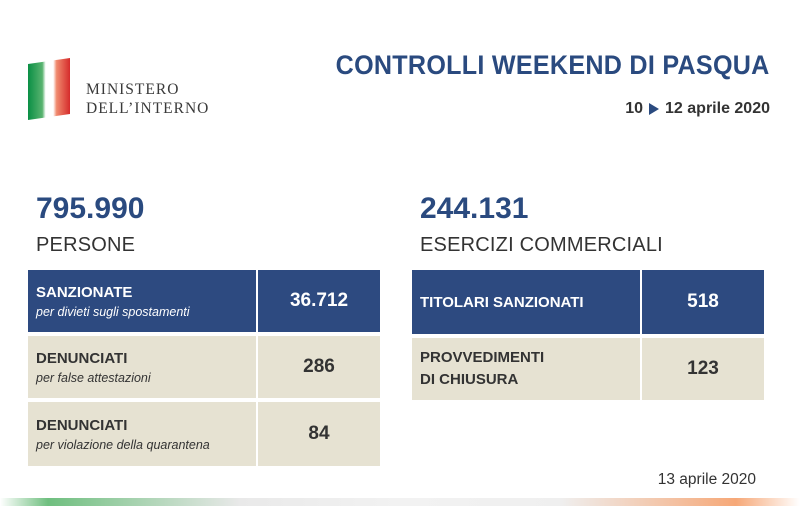 The width and height of the screenshot is (800, 516). Describe the element at coordinates (93, 378) in the screenshot. I see `row-note: per false attestazioni` at that location.